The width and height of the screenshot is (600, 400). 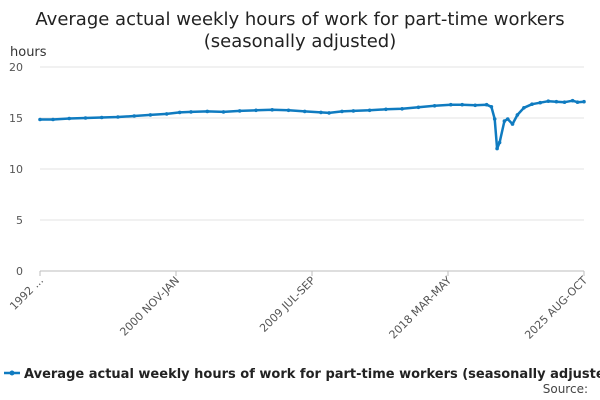 I want to click on source-label: Source:, so click(x=565, y=389).